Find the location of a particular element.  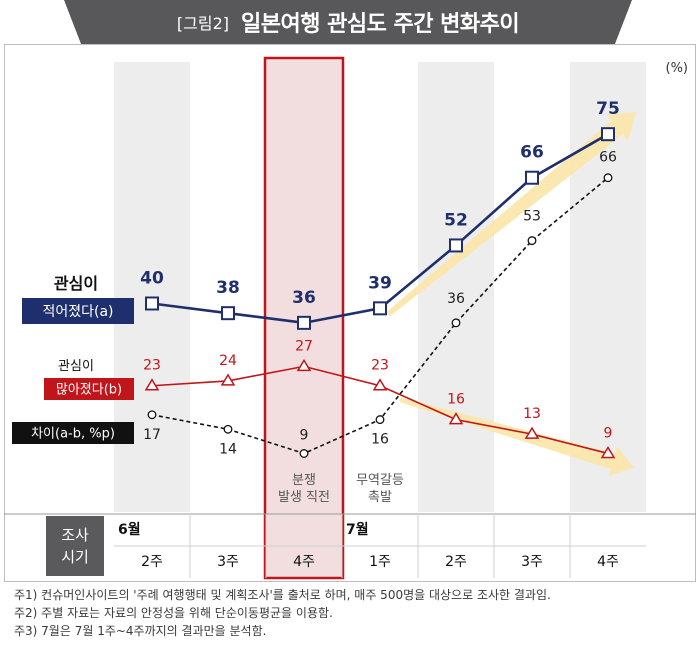

data-label: 39 is located at coordinates (380, 283).